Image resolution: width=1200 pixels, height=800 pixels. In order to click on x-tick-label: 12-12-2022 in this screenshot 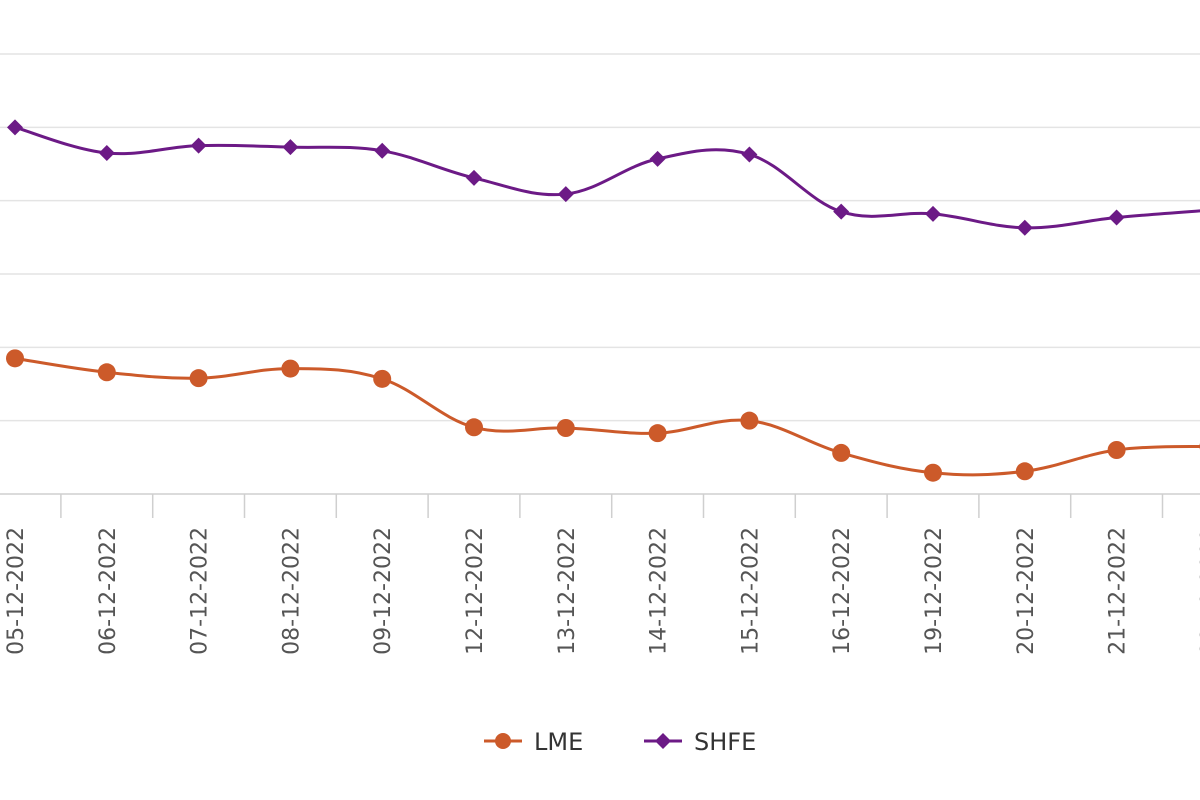, I will do `click(475, 591)`.